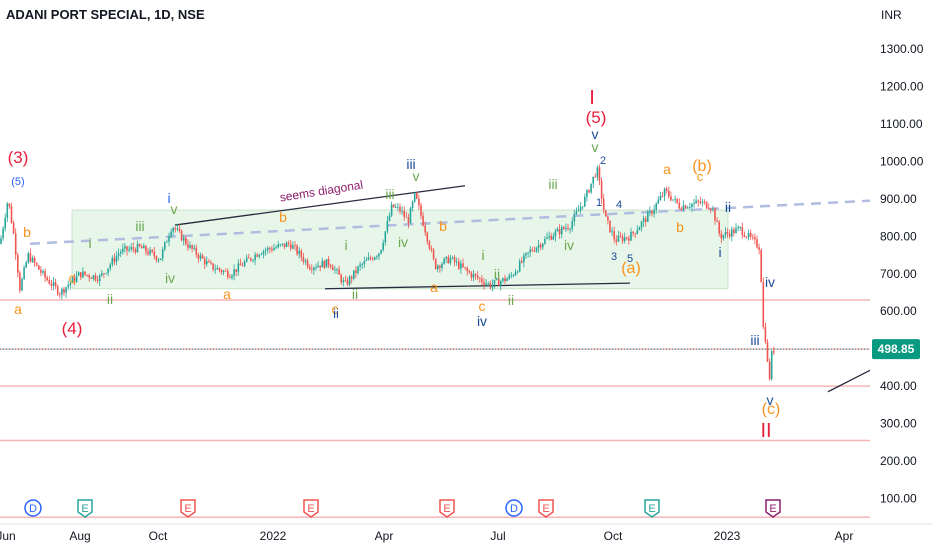 This screenshot has height=550, width=932. What do you see at coordinates (174, 209) in the screenshot?
I see `wave-label: v` at bounding box center [174, 209].